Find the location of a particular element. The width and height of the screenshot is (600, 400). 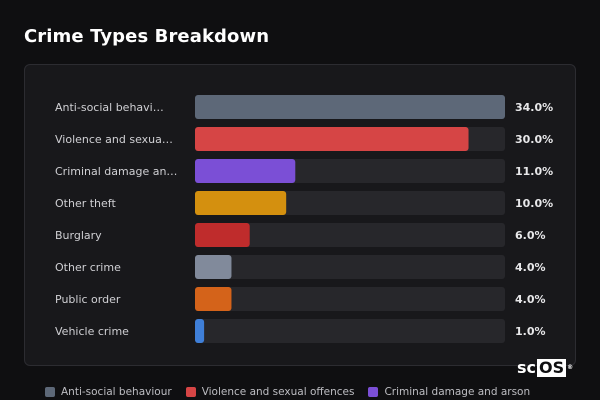

value-label-anti-social-behavi: 34.0% is located at coordinates (534, 107).